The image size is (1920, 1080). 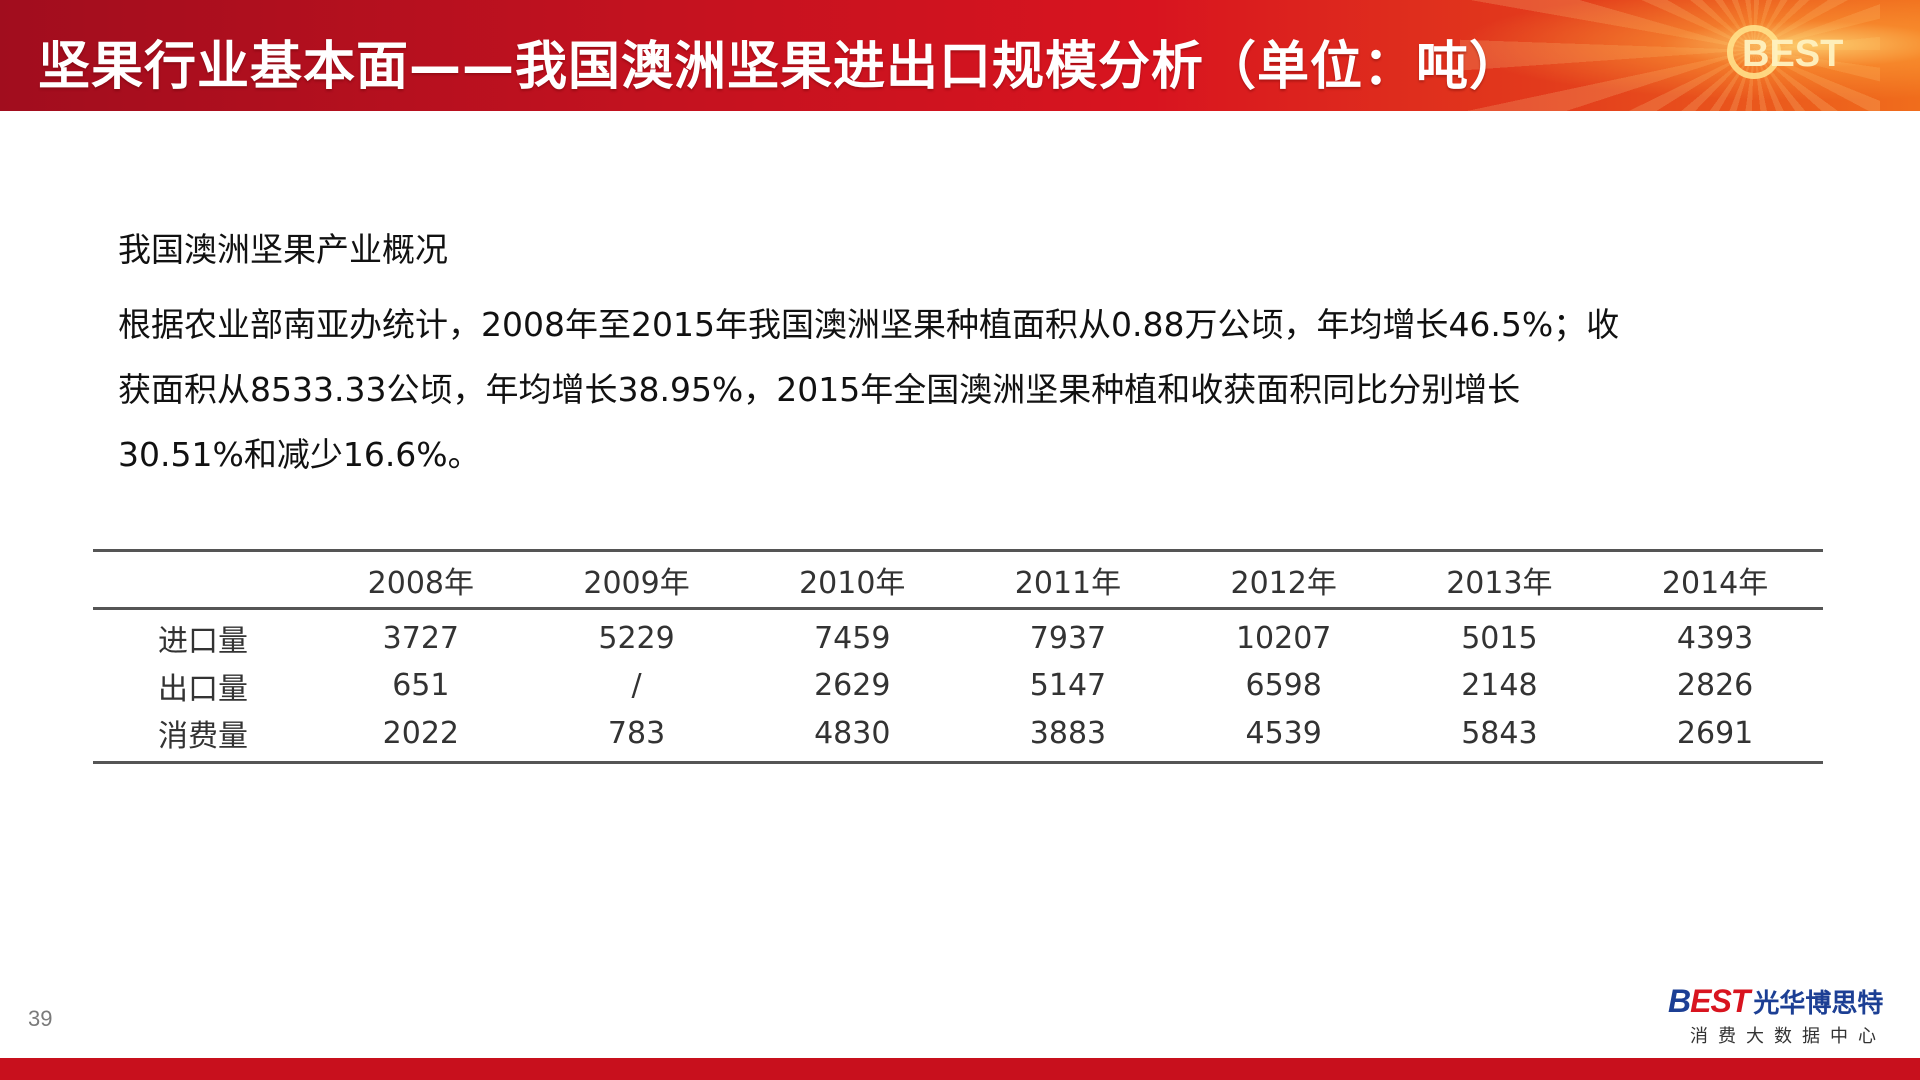 I want to click on table-cell: 3883, so click(x=1068, y=733).